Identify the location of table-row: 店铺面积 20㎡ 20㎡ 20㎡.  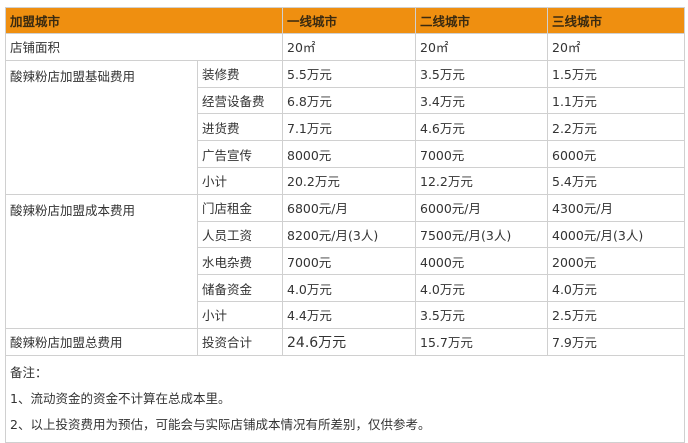
(345, 47).